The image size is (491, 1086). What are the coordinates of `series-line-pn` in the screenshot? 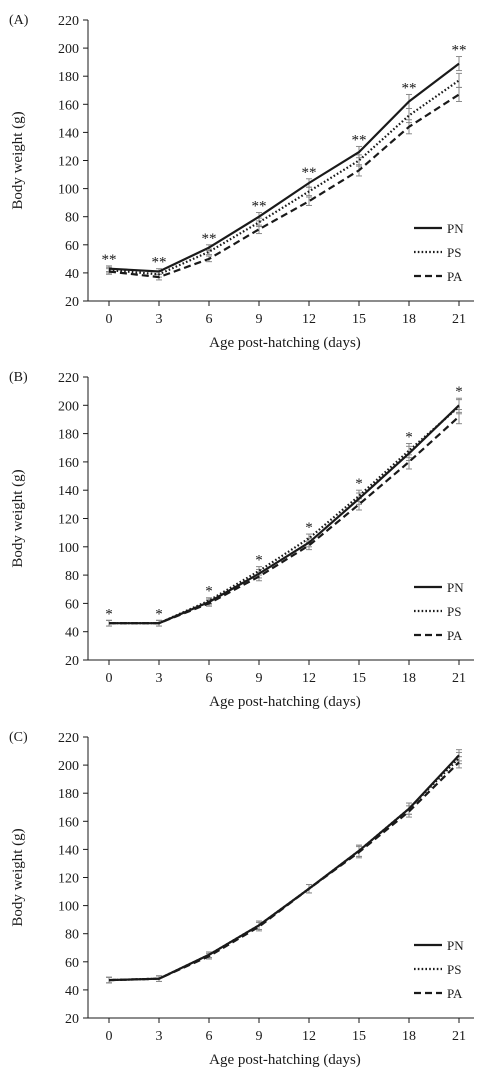 It's located at (284, 167).